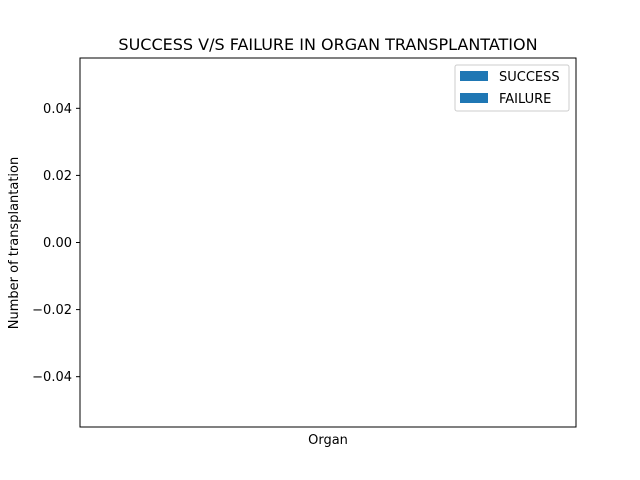  Describe the element at coordinates (474, 76) in the screenshot. I see `legend-swatch-success` at that location.